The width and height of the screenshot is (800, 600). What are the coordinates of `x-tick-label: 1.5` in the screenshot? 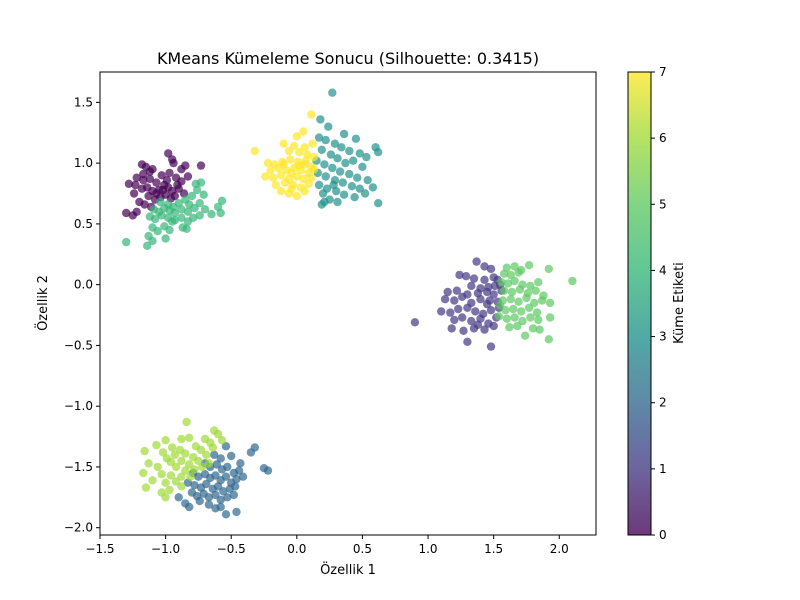 It's located at (493, 549).